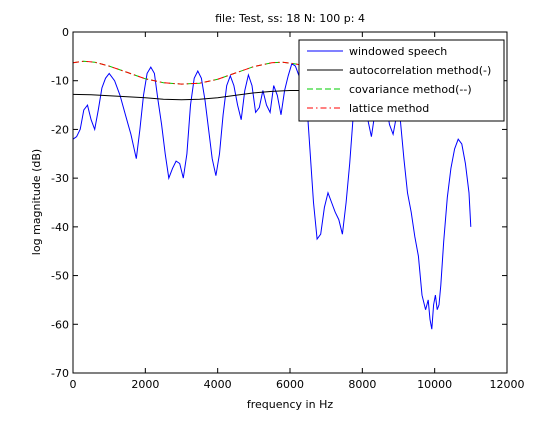  I want to click on y-axis-label: log magnitude (dB), so click(36, 202).